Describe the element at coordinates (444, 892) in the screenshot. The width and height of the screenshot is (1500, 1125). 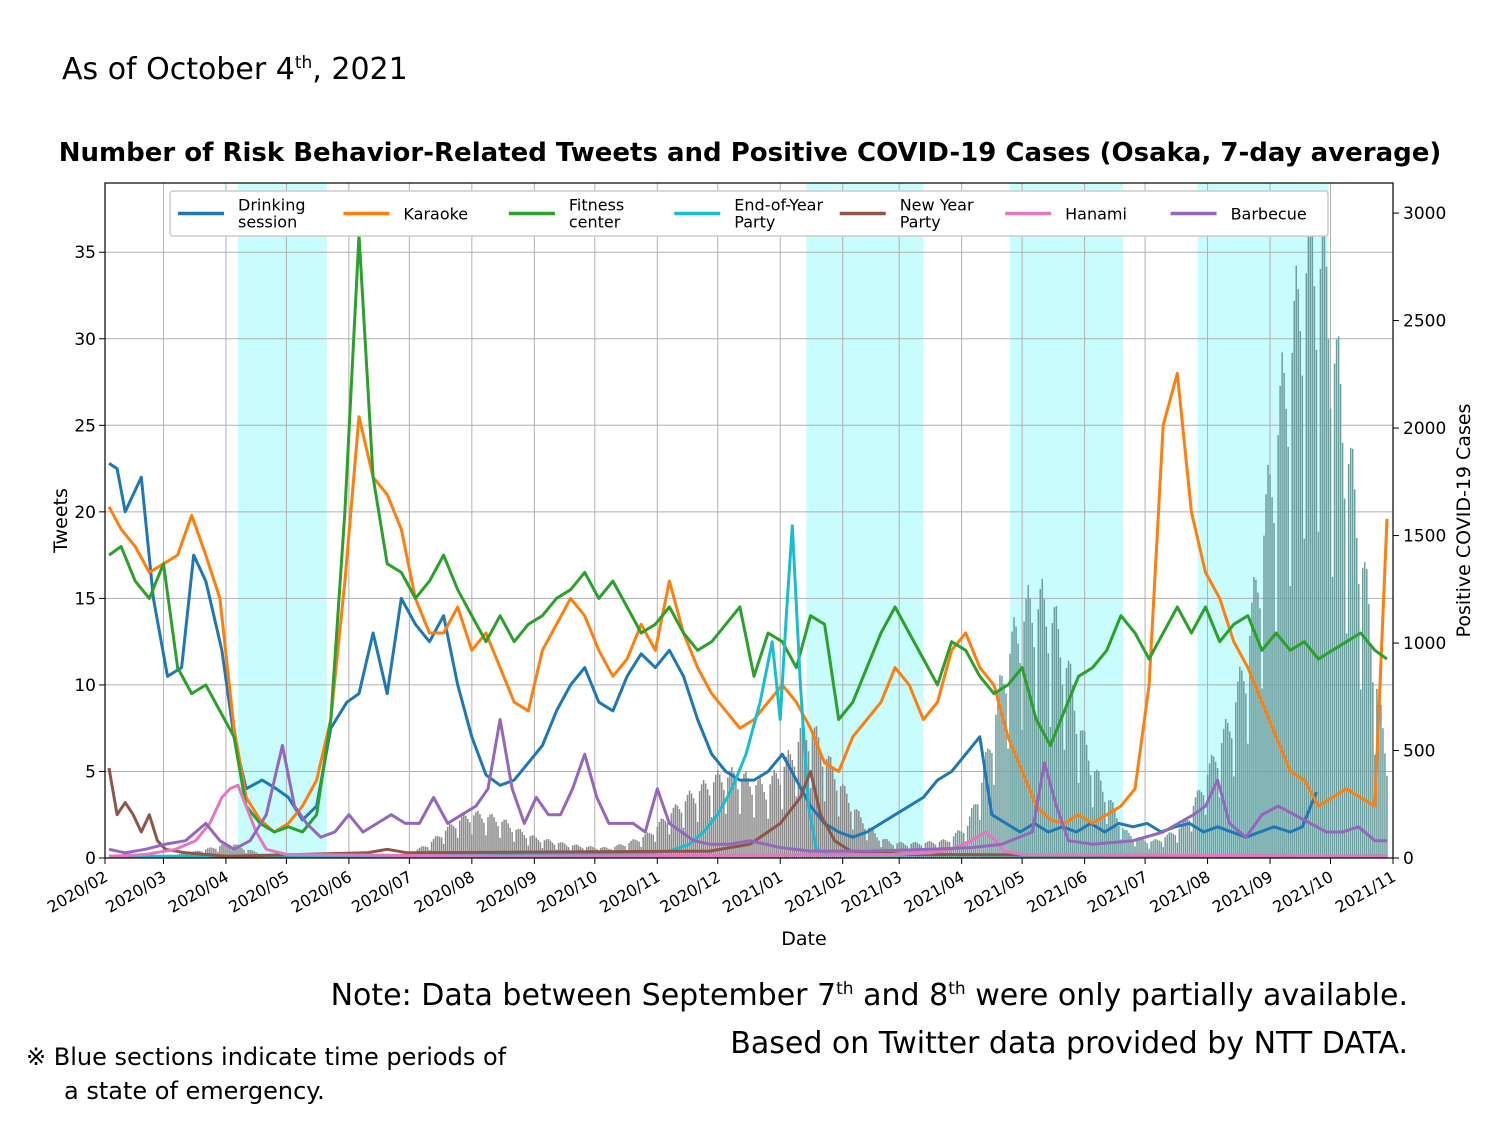
I see `x-tick-label: 2020/08` at that location.